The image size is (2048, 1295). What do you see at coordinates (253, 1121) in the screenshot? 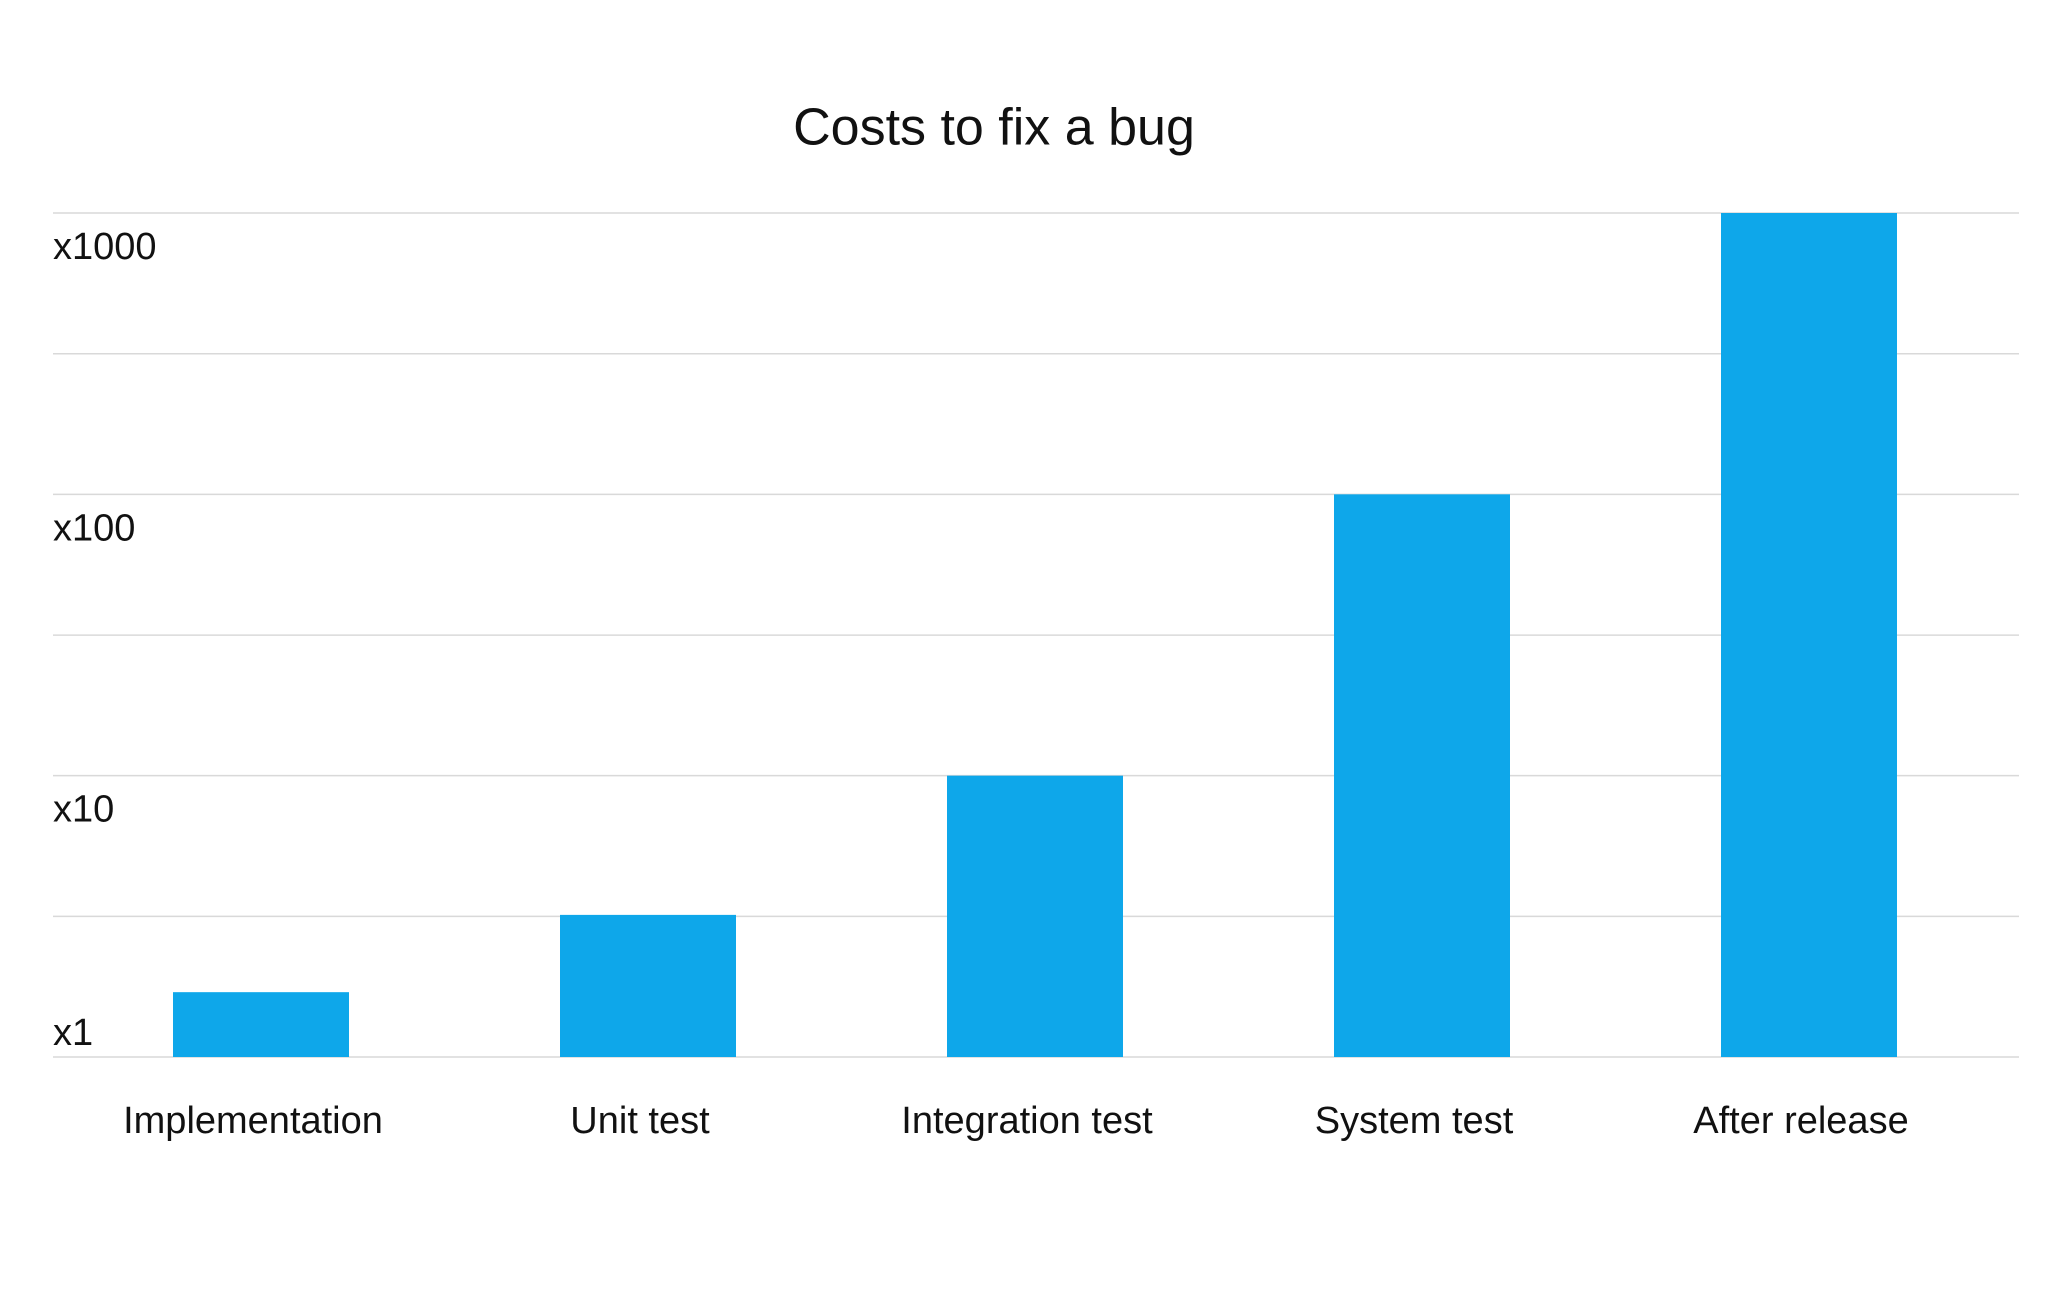
I see `x-tick-label: Implementation` at bounding box center [253, 1121].